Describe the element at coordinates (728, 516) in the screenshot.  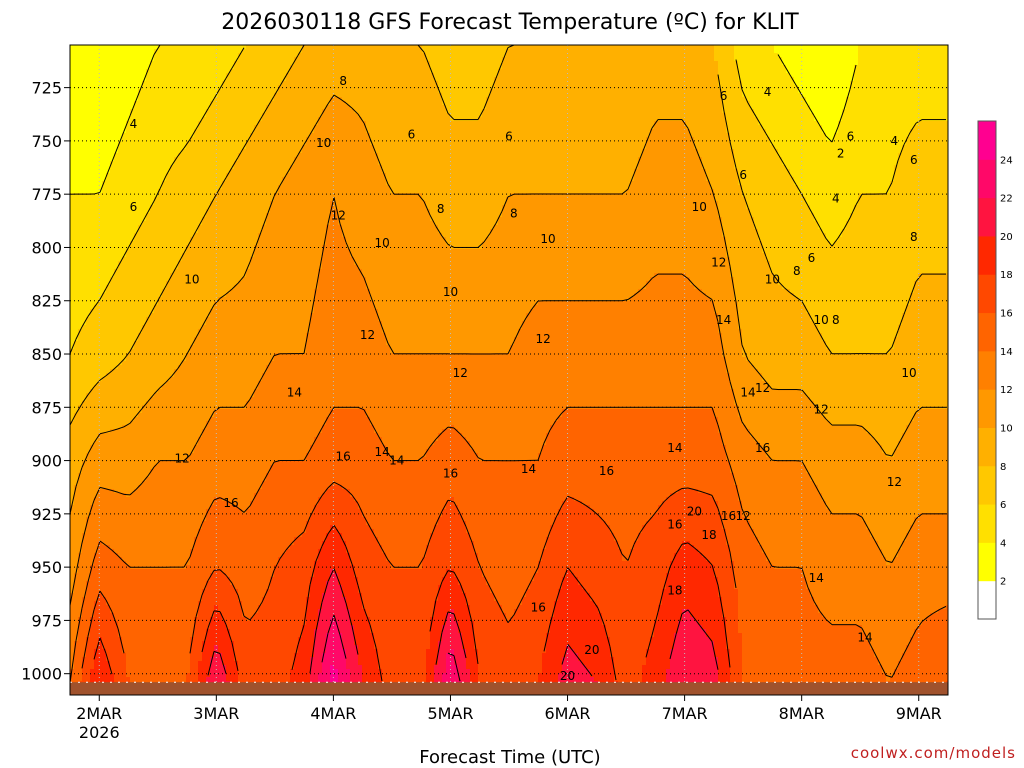
I see `contour-label: 16` at that location.